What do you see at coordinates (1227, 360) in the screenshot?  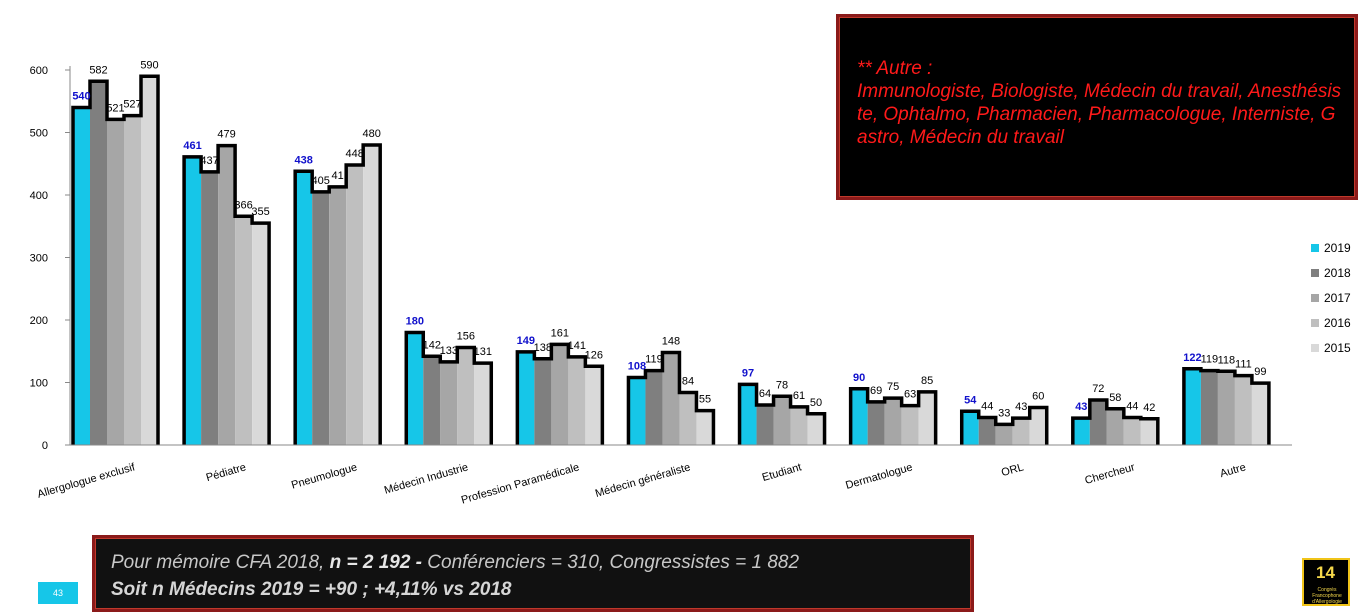 I see `data-label: 118` at bounding box center [1227, 360].